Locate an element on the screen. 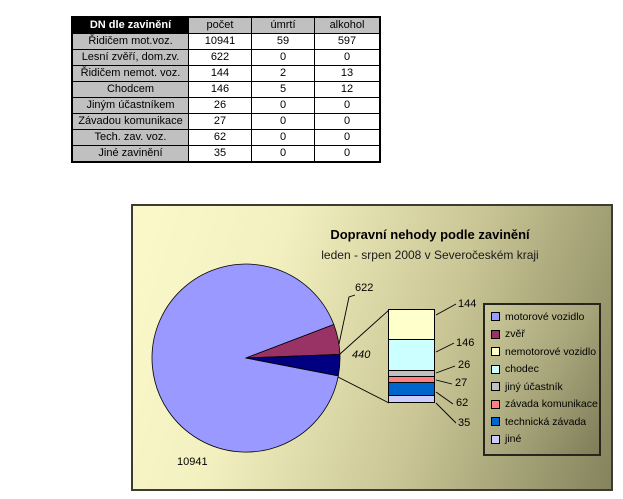  legend-label: závada komunikace is located at coordinates (551, 404).